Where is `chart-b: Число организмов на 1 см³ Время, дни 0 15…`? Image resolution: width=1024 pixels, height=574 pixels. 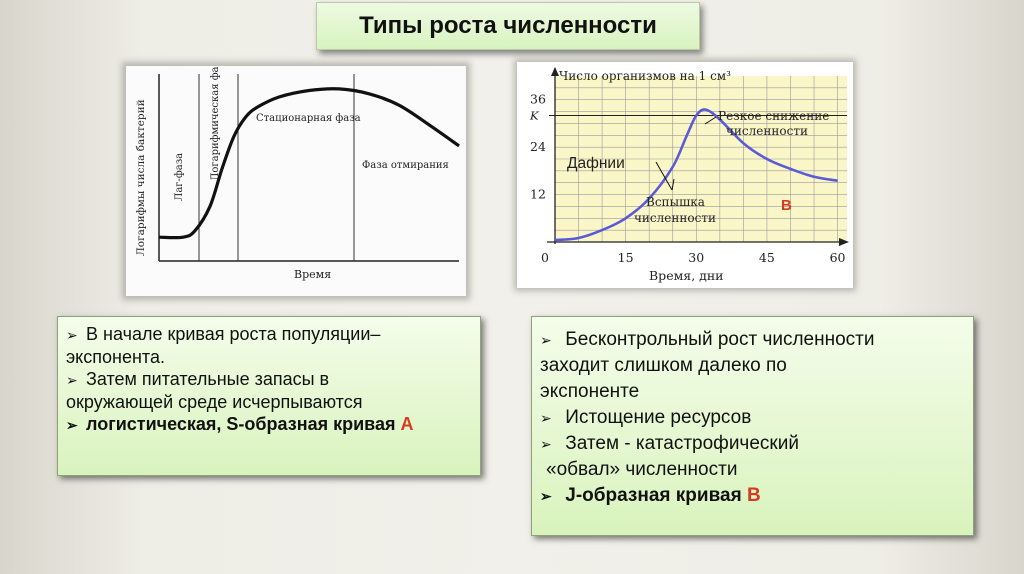
chart-b: Число организмов на 1 см³ Время, дни 0 15… is located at coordinates (689, 175).